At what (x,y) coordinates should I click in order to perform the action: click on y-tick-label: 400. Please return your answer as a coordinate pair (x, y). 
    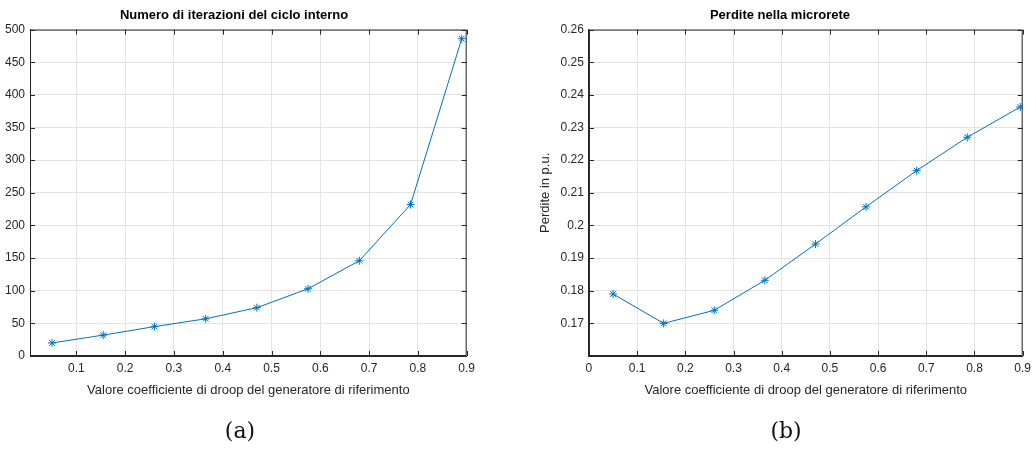
    Looking at the image, I should click on (15, 94).